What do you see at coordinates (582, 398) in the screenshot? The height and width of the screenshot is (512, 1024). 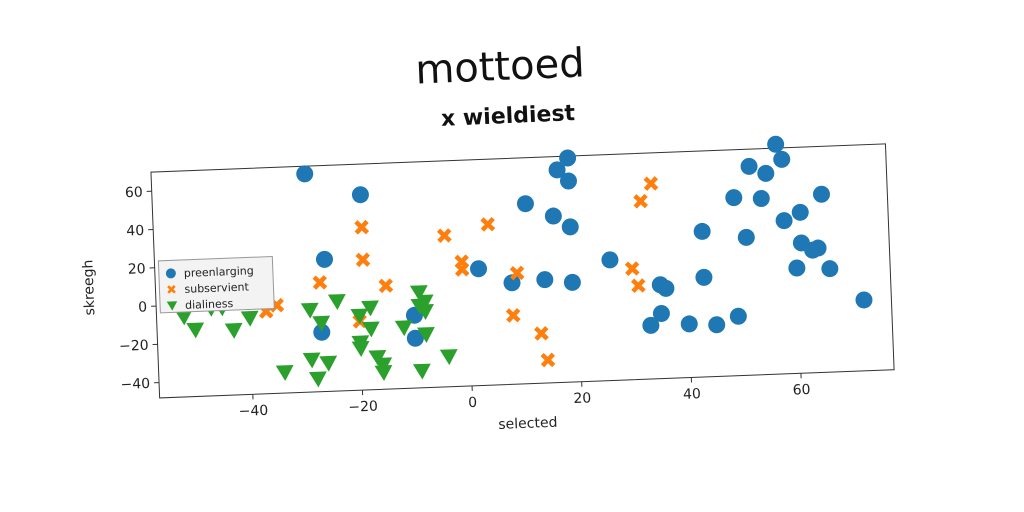 I see `x-tick-label: 20` at bounding box center [582, 398].